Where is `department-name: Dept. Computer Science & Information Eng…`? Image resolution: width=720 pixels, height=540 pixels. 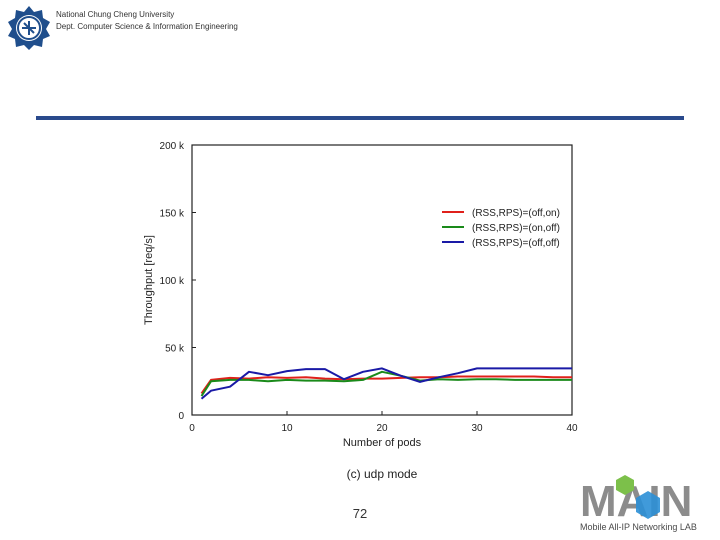
department-name: Dept. Computer Science & Information Eng… is located at coordinates (147, 26).